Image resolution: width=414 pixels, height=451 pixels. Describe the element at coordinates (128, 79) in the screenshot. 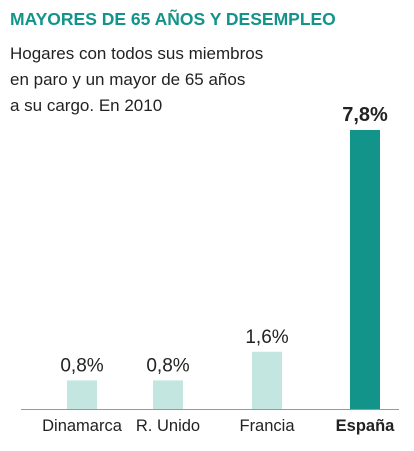

I see `subtitle-line: en paro y un mayor de 65 años` at that location.